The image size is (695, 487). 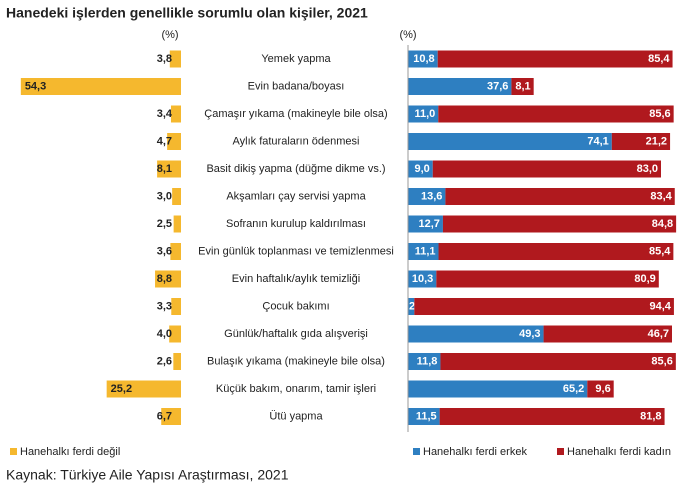 I want to click on value-label: 21,2, so click(x=656, y=141).